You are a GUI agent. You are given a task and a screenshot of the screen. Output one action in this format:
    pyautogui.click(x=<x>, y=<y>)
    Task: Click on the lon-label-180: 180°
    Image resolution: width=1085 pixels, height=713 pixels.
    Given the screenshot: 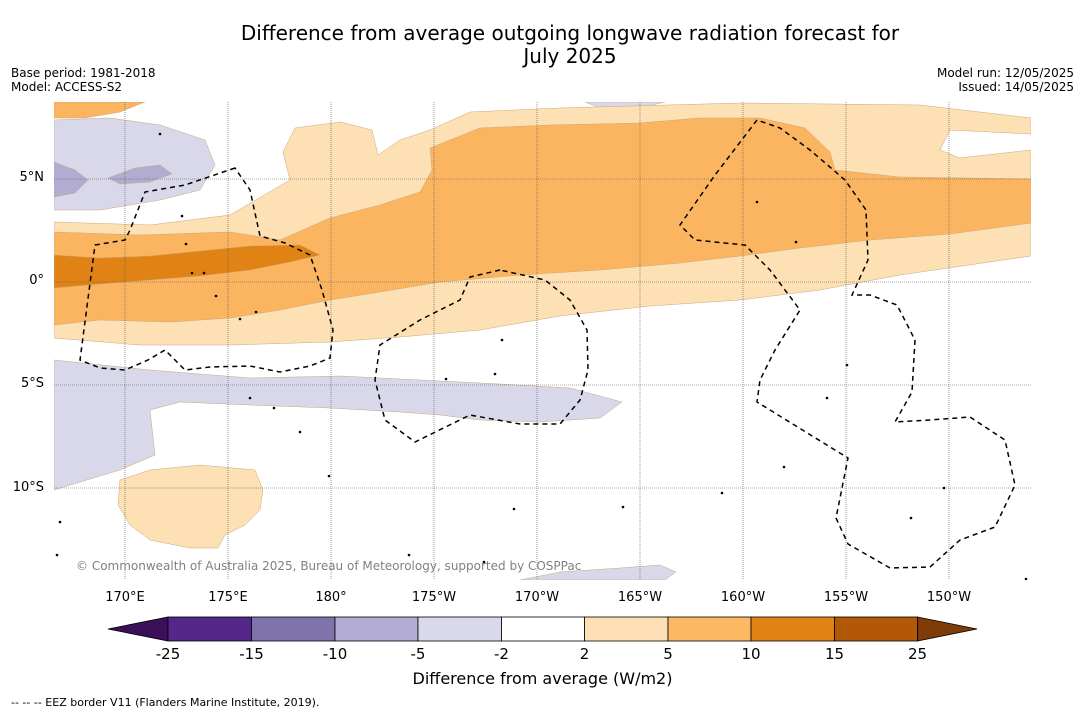 What is the action you would take?
    pyautogui.click(x=331, y=597)
    